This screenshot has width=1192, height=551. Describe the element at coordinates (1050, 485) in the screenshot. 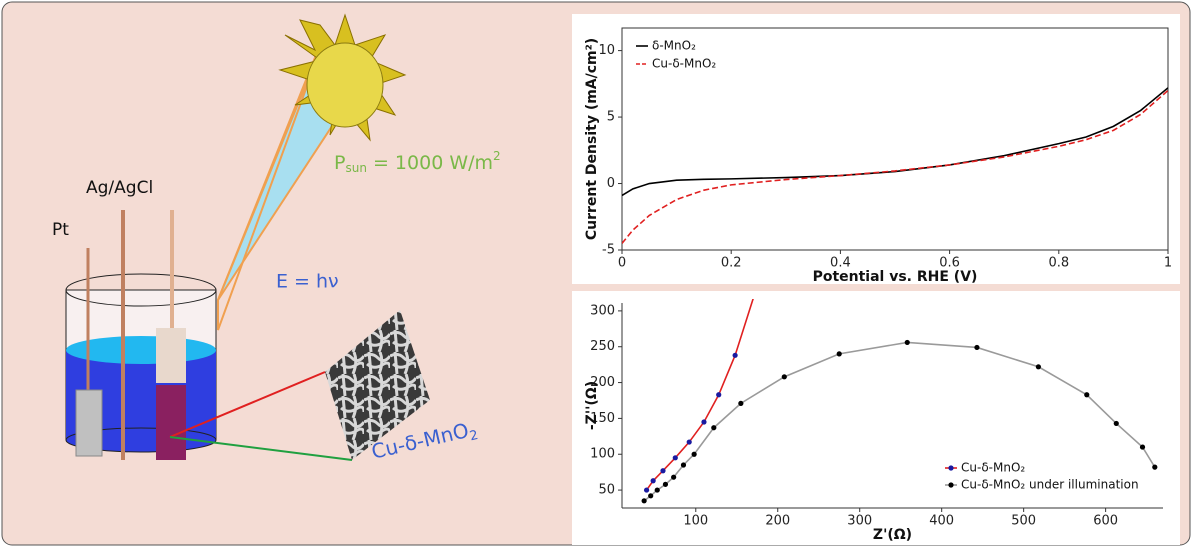

I see `legend-label: Cu-δ-MnO₂ under illumination` at that location.